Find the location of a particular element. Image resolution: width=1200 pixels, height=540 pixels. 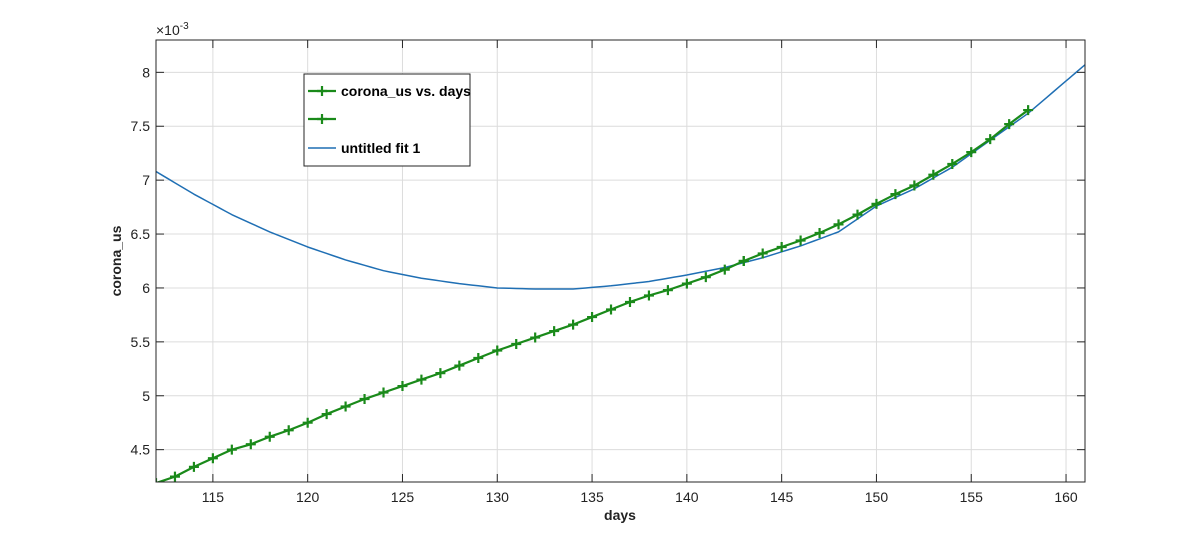

y-tick-label: 6 is located at coordinates (146, 288).